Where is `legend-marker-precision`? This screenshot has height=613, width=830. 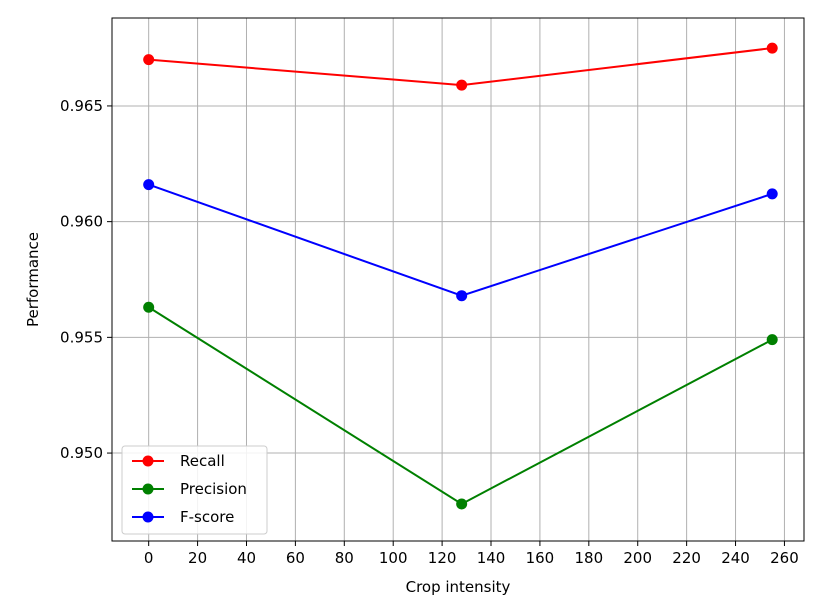
legend-marker-precision is located at coordinates (148, 489).